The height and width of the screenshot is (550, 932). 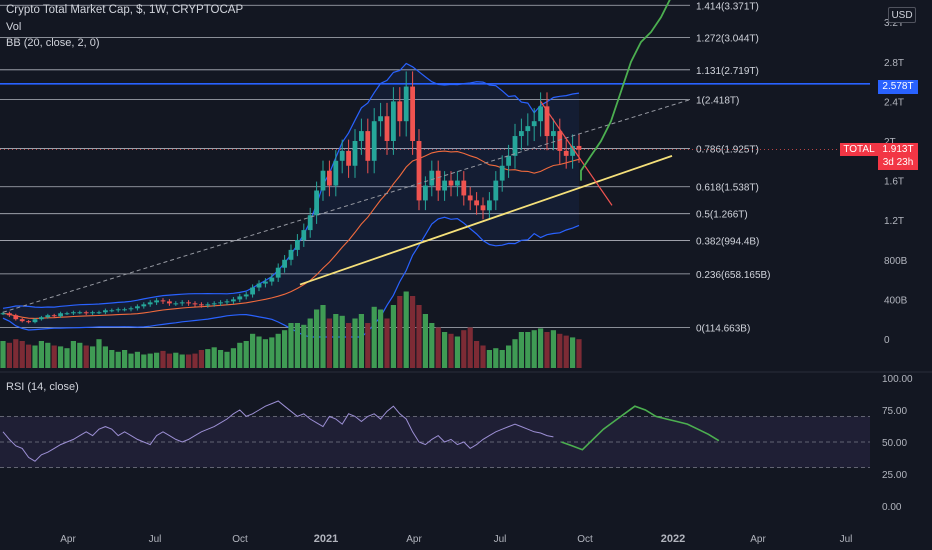 I want to click on time-tick-5: Jul, so click(x=500, y=539).